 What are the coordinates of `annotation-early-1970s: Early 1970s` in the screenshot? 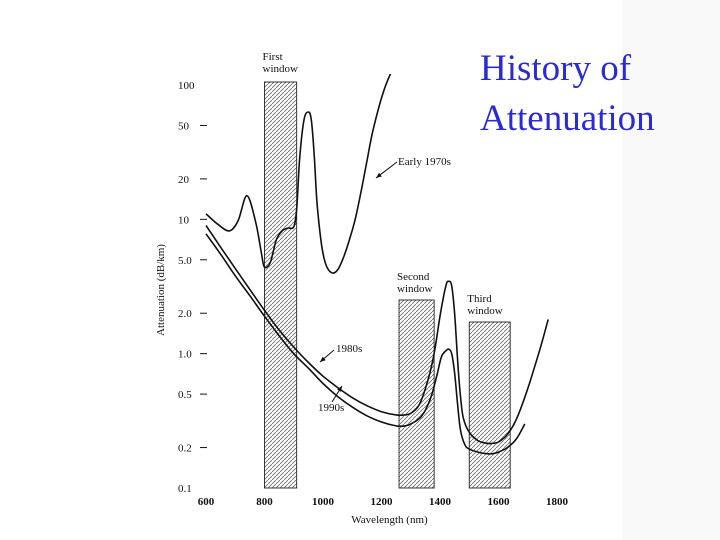 It's located at (424, 162).